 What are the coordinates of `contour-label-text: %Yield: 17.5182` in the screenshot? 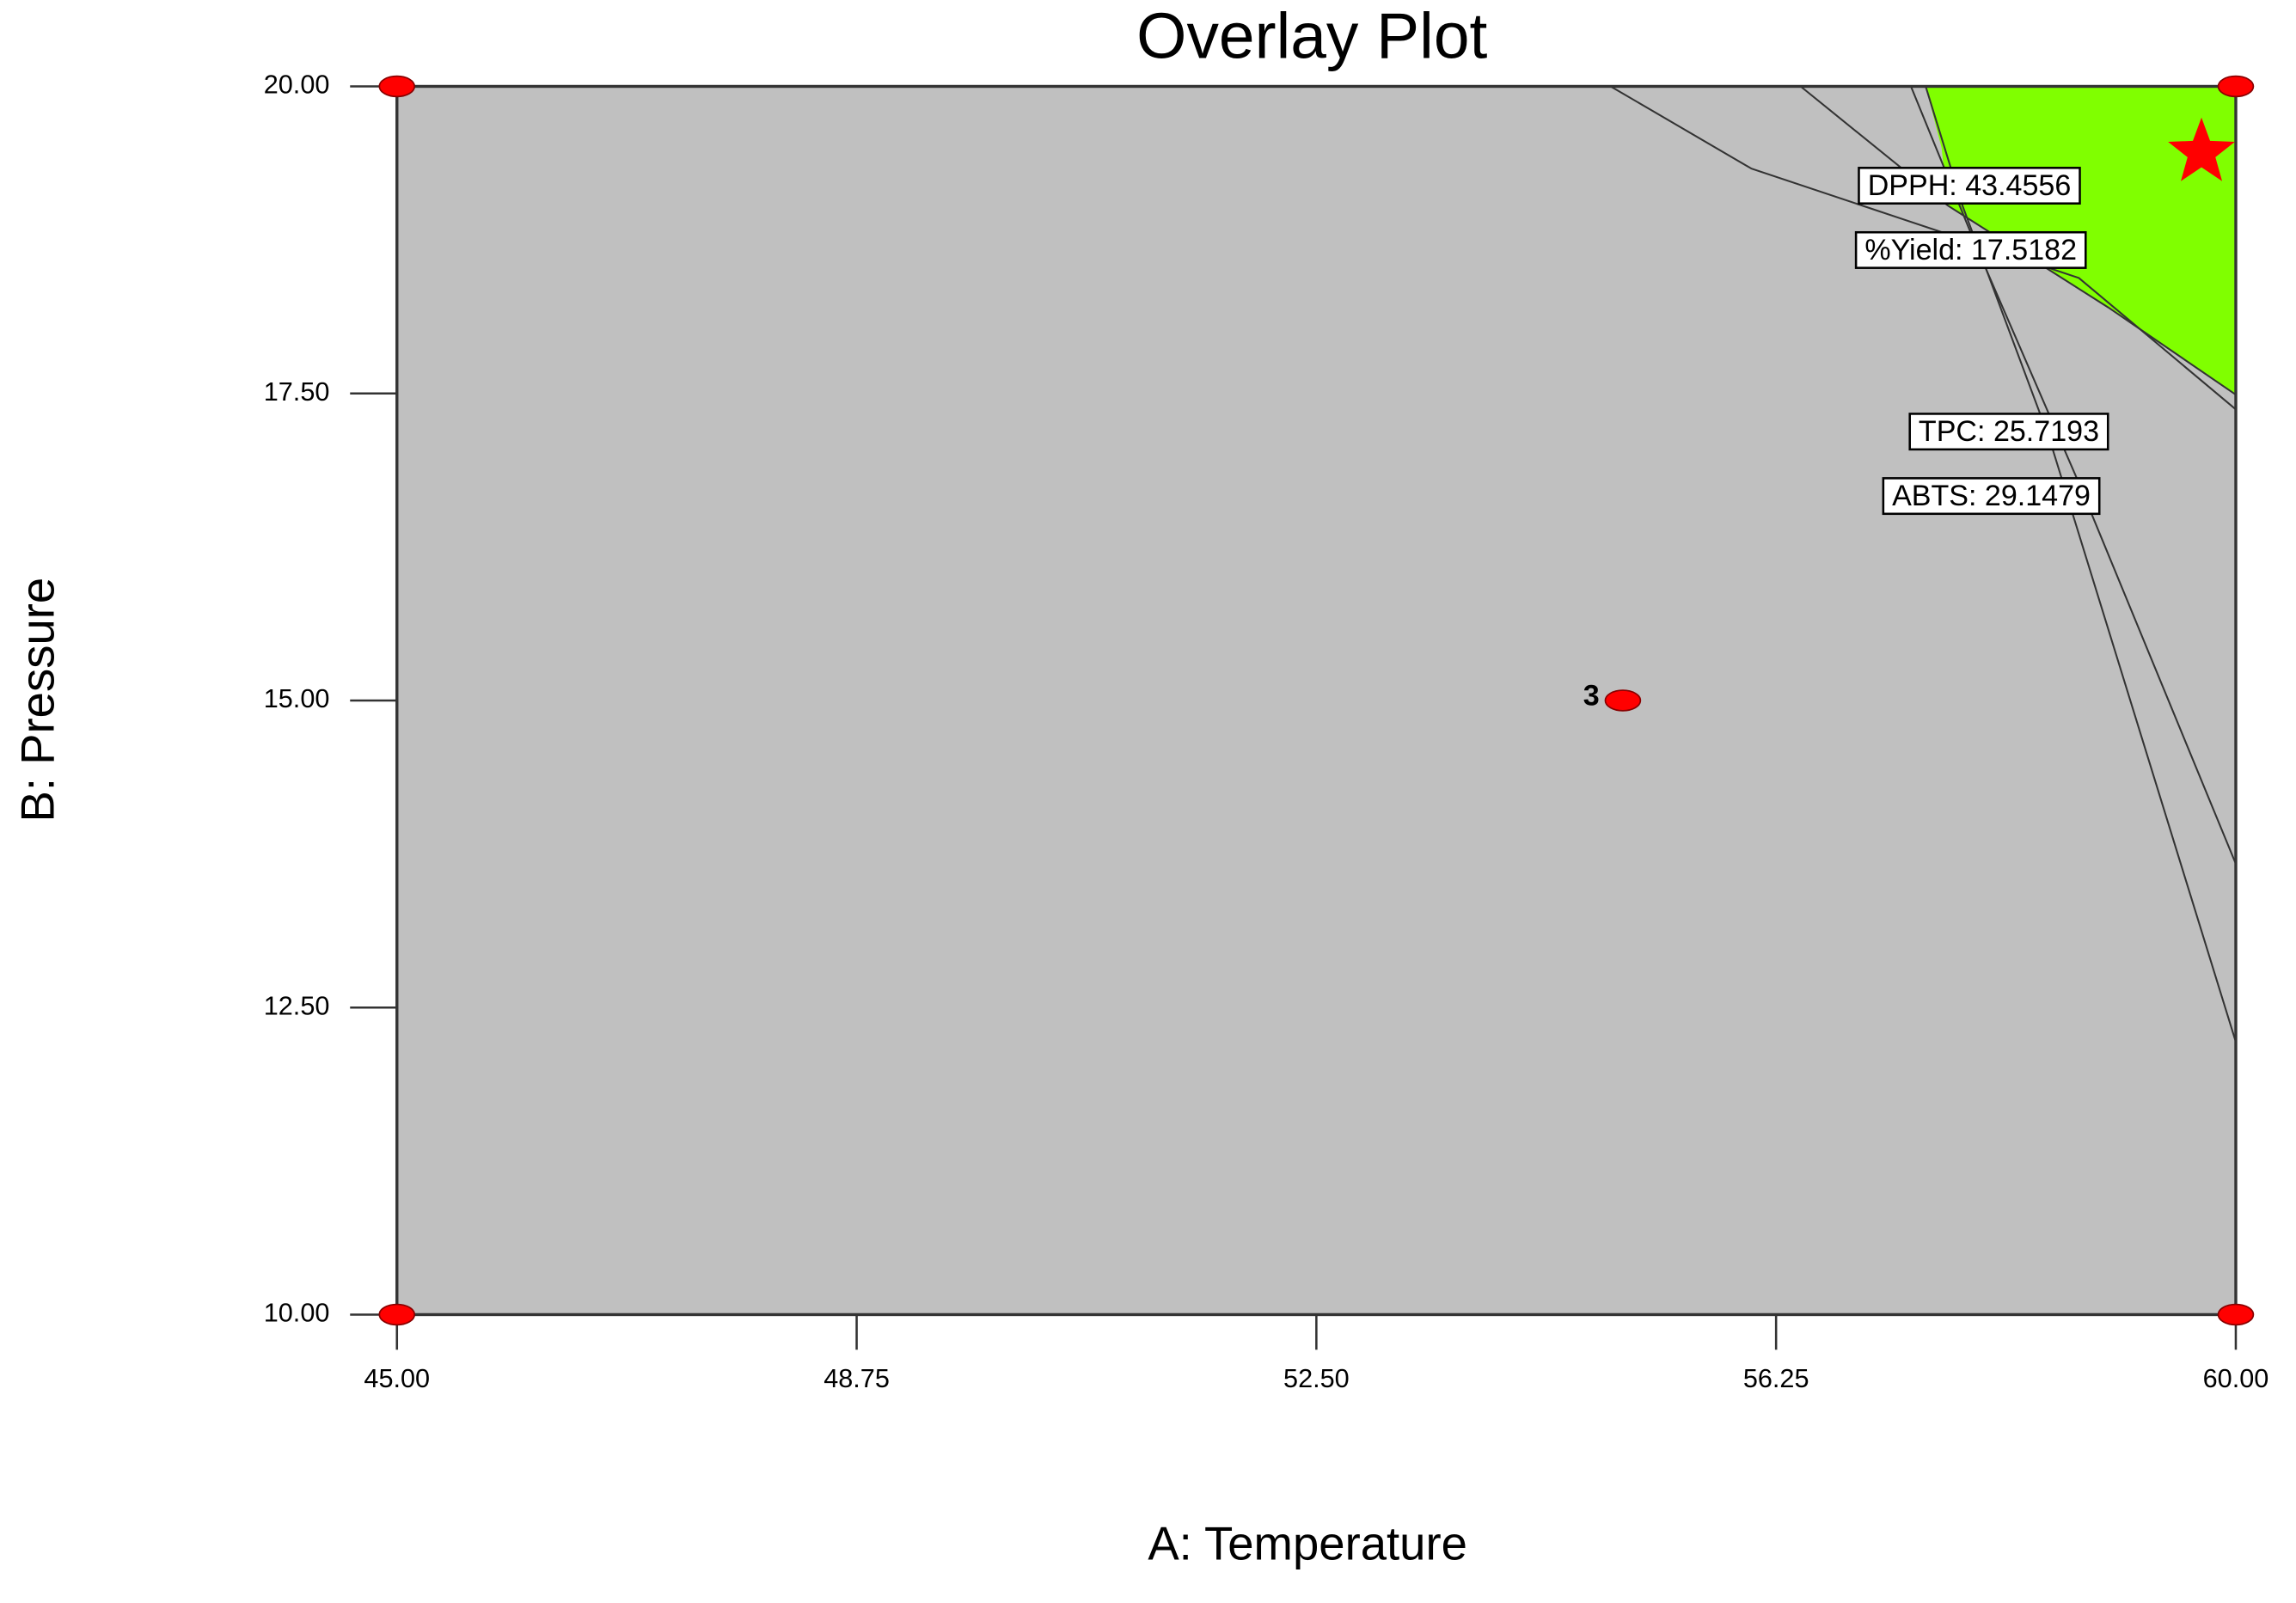 It's located at (1970, 250).